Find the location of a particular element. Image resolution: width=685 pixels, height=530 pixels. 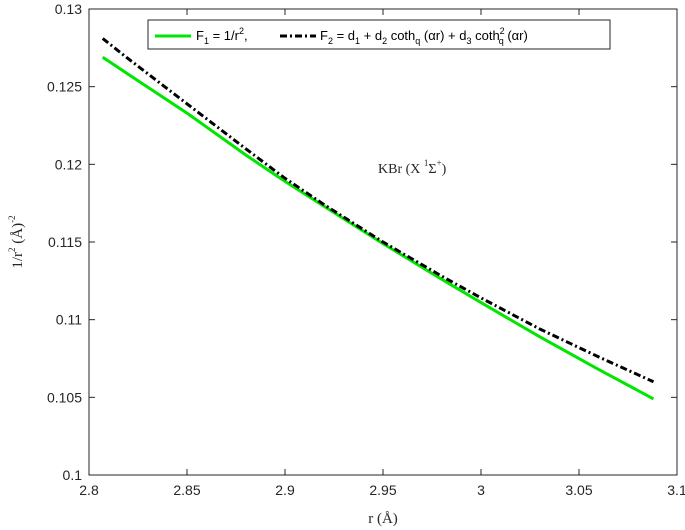

y-tick-label: 0.11 is located at coordinates (69, 320).